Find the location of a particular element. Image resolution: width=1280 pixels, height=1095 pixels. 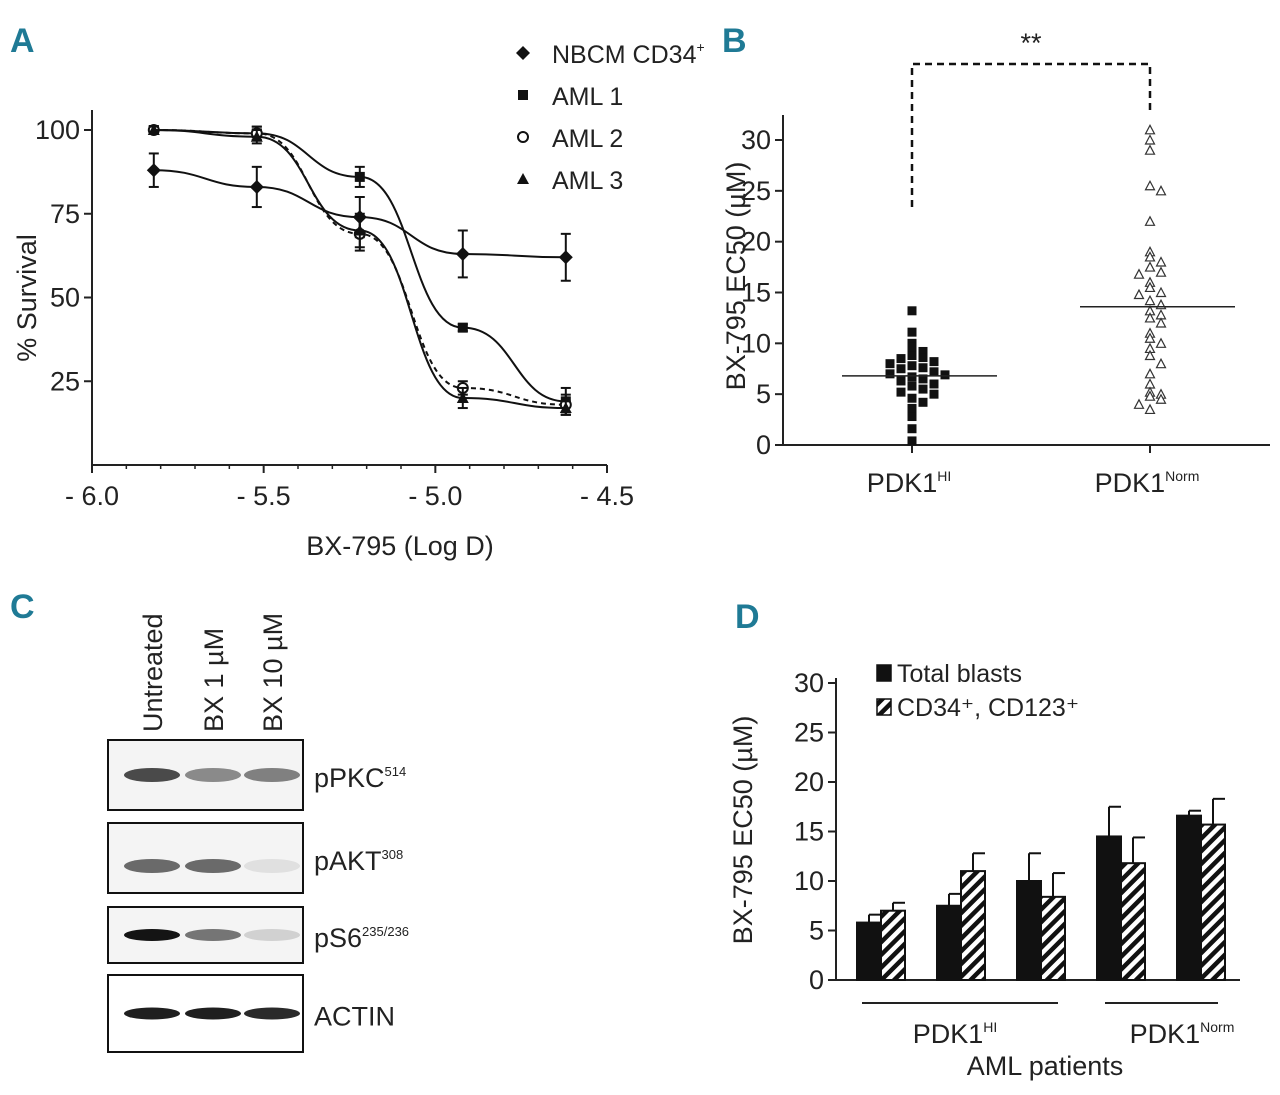

legend-label: Total blasts is located at coordinates (959, 674).